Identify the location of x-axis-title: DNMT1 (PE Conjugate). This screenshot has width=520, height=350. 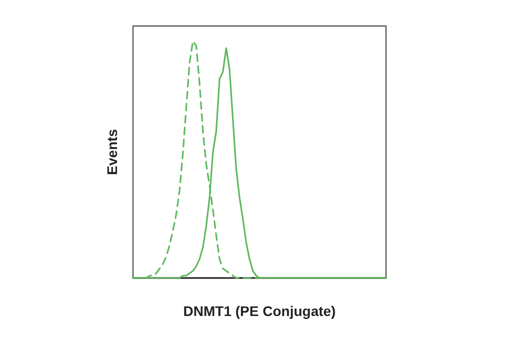
(259, 311).